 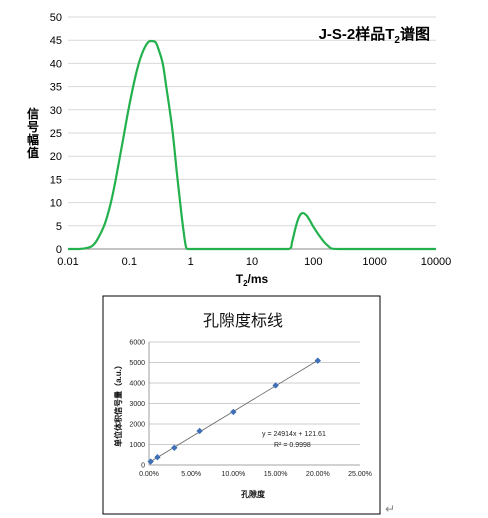 What do you see at coordinates (56, 88) in the screenshot?
I see `t2-y-tick: 35` at bounding box center [56, 88].